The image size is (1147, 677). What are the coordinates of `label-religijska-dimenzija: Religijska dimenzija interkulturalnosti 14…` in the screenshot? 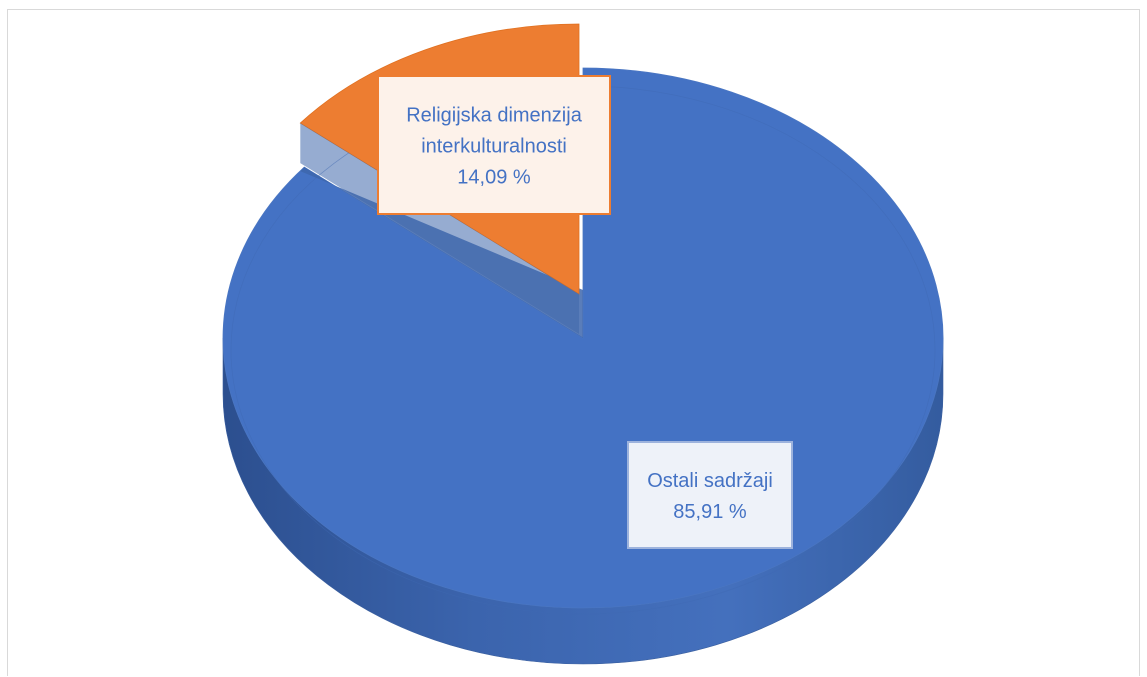 It's located at (494, 145).